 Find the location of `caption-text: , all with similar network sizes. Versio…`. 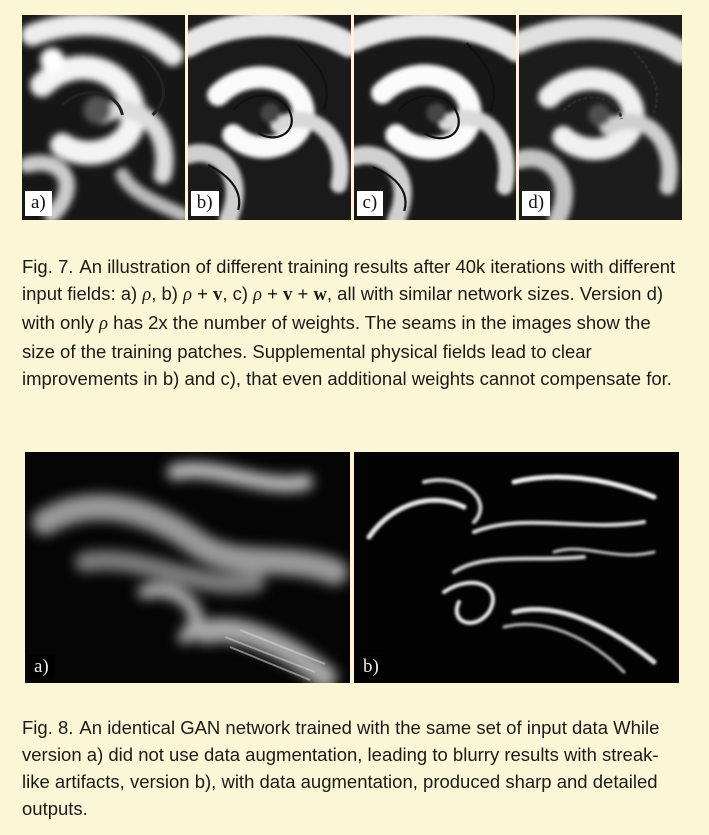

caption-text: , all with similar network sizes. Versio… is located at coordinates (343, 308).